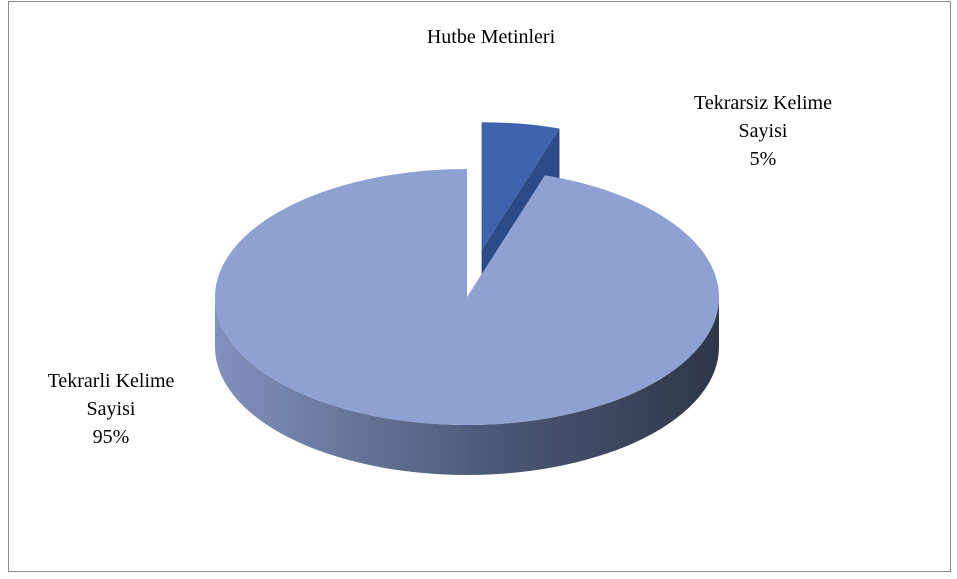 This screenshot has height=579, width=957. I want to click on pie-slice, so click(520, 186).